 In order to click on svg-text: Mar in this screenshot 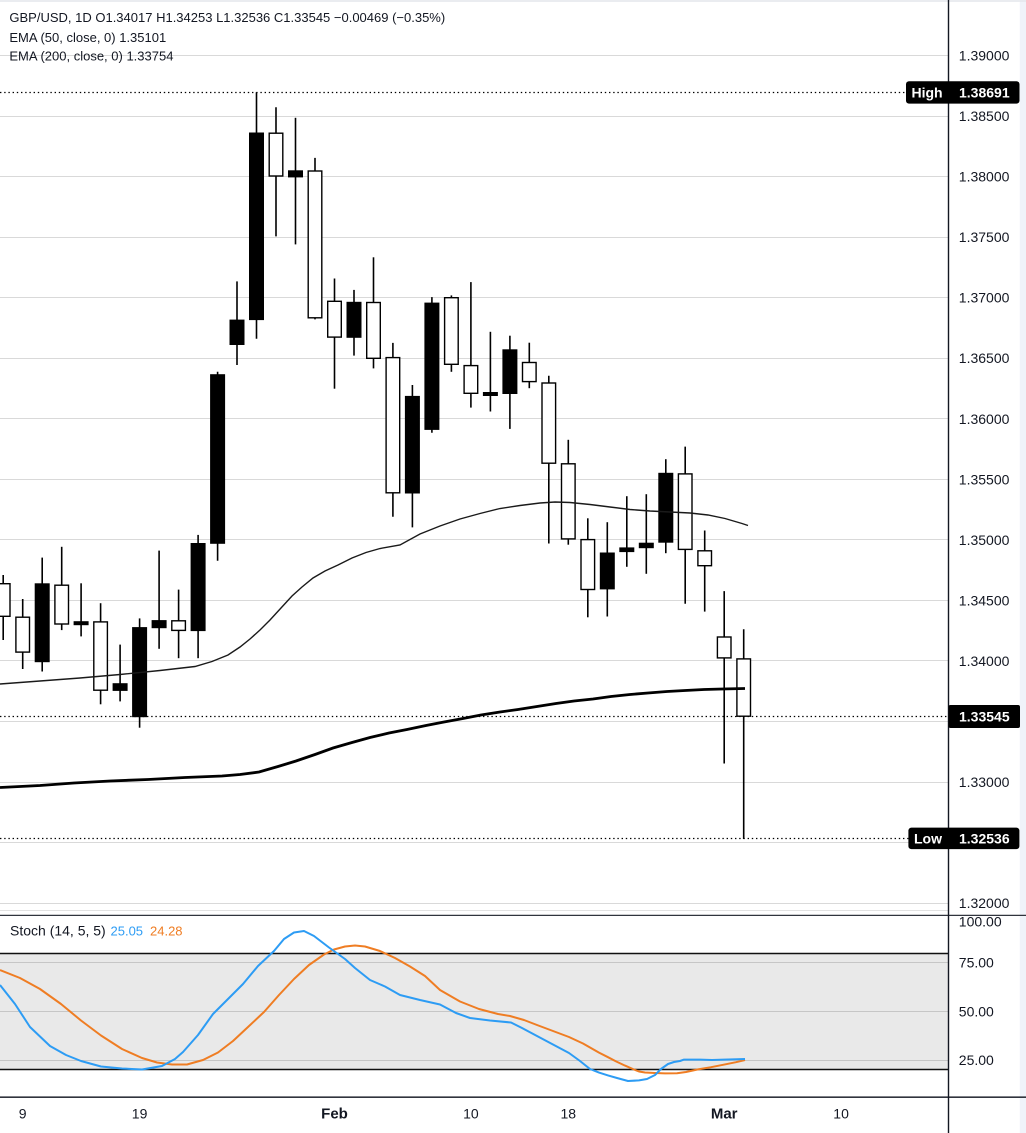, I will do `click(724, 1114)`.